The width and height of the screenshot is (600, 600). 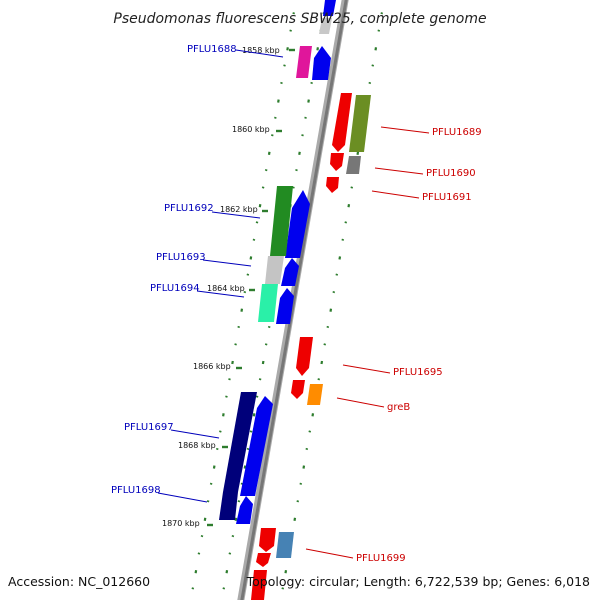 What do you see at coordinates (285, 545) in the screenshot?
I see `gene-pflu1699c-arrow` at bounding box center [285, 545].